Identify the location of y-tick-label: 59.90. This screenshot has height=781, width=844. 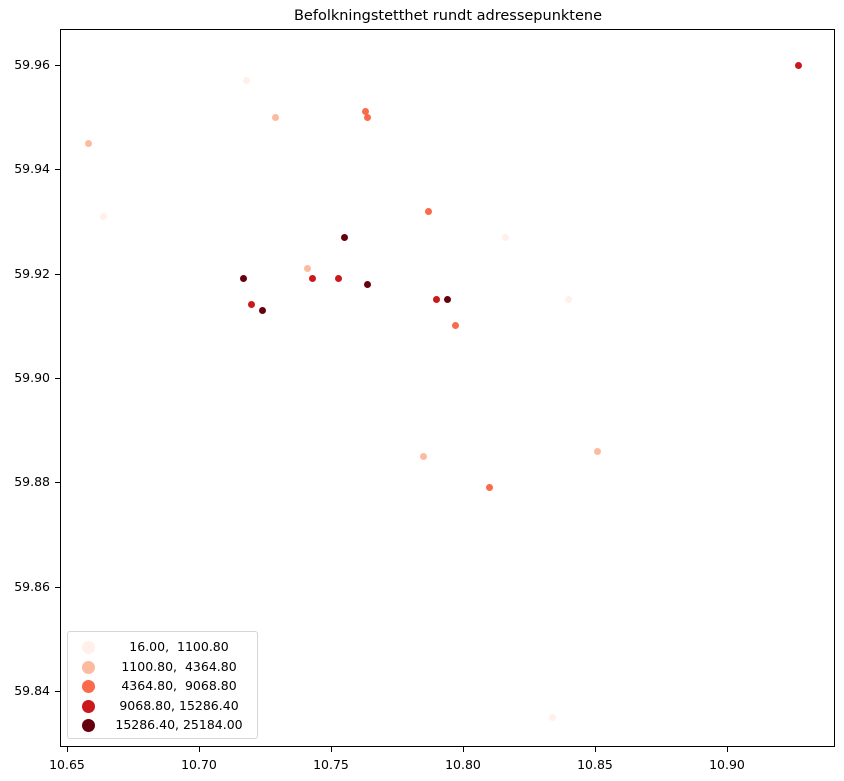
(32, 377).